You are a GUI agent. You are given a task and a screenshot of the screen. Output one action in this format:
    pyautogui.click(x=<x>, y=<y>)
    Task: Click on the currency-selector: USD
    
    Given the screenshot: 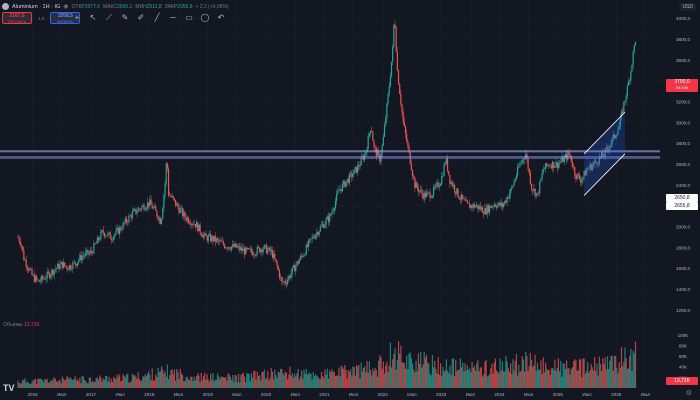 What is the action you would take?
    pyautogui.click(x=687, y=7)
    